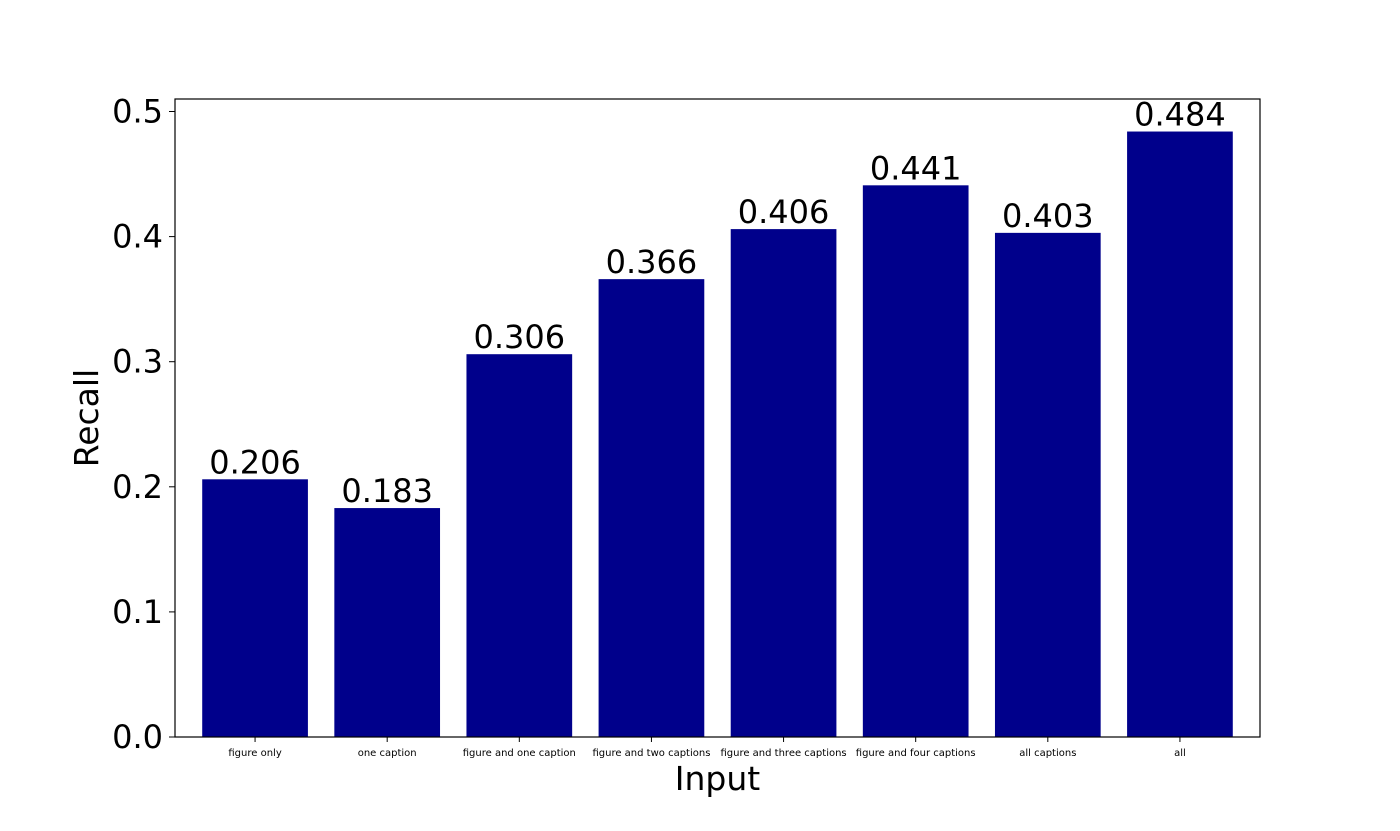 Image resolution: width=1400 pixels, height=831 pixels. What do you see at coordinates (519, 753) in the screenshot?
I see `x-tick-label: figure and one caption` at bounding box center [519, 753].